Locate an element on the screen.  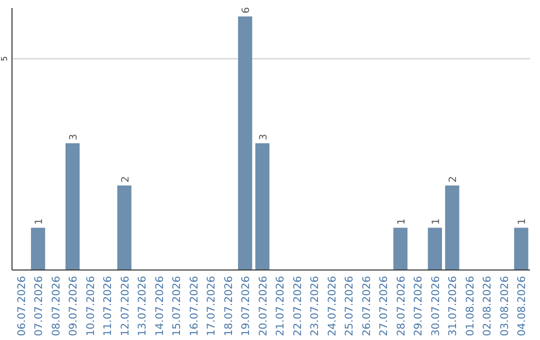
x-tick-label: 22.07.2026 is located at coordinates (298, 306).